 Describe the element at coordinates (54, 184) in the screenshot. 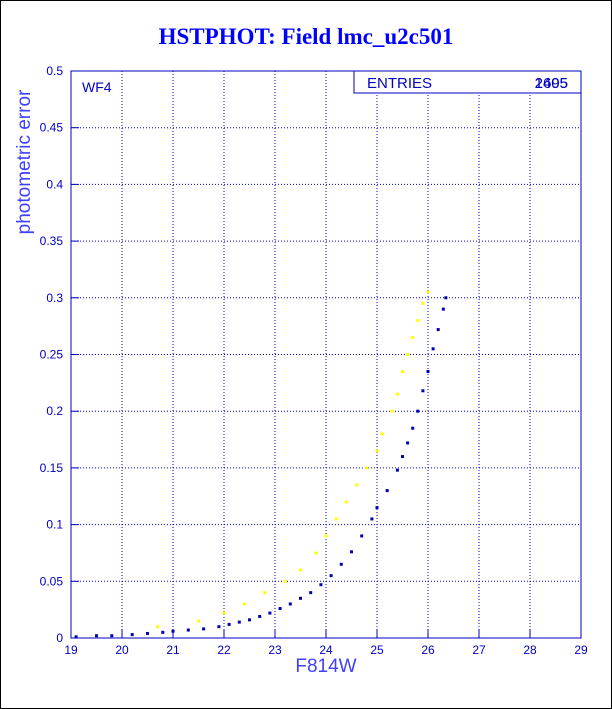

I see `y-tick-label: 0.4` at that location.